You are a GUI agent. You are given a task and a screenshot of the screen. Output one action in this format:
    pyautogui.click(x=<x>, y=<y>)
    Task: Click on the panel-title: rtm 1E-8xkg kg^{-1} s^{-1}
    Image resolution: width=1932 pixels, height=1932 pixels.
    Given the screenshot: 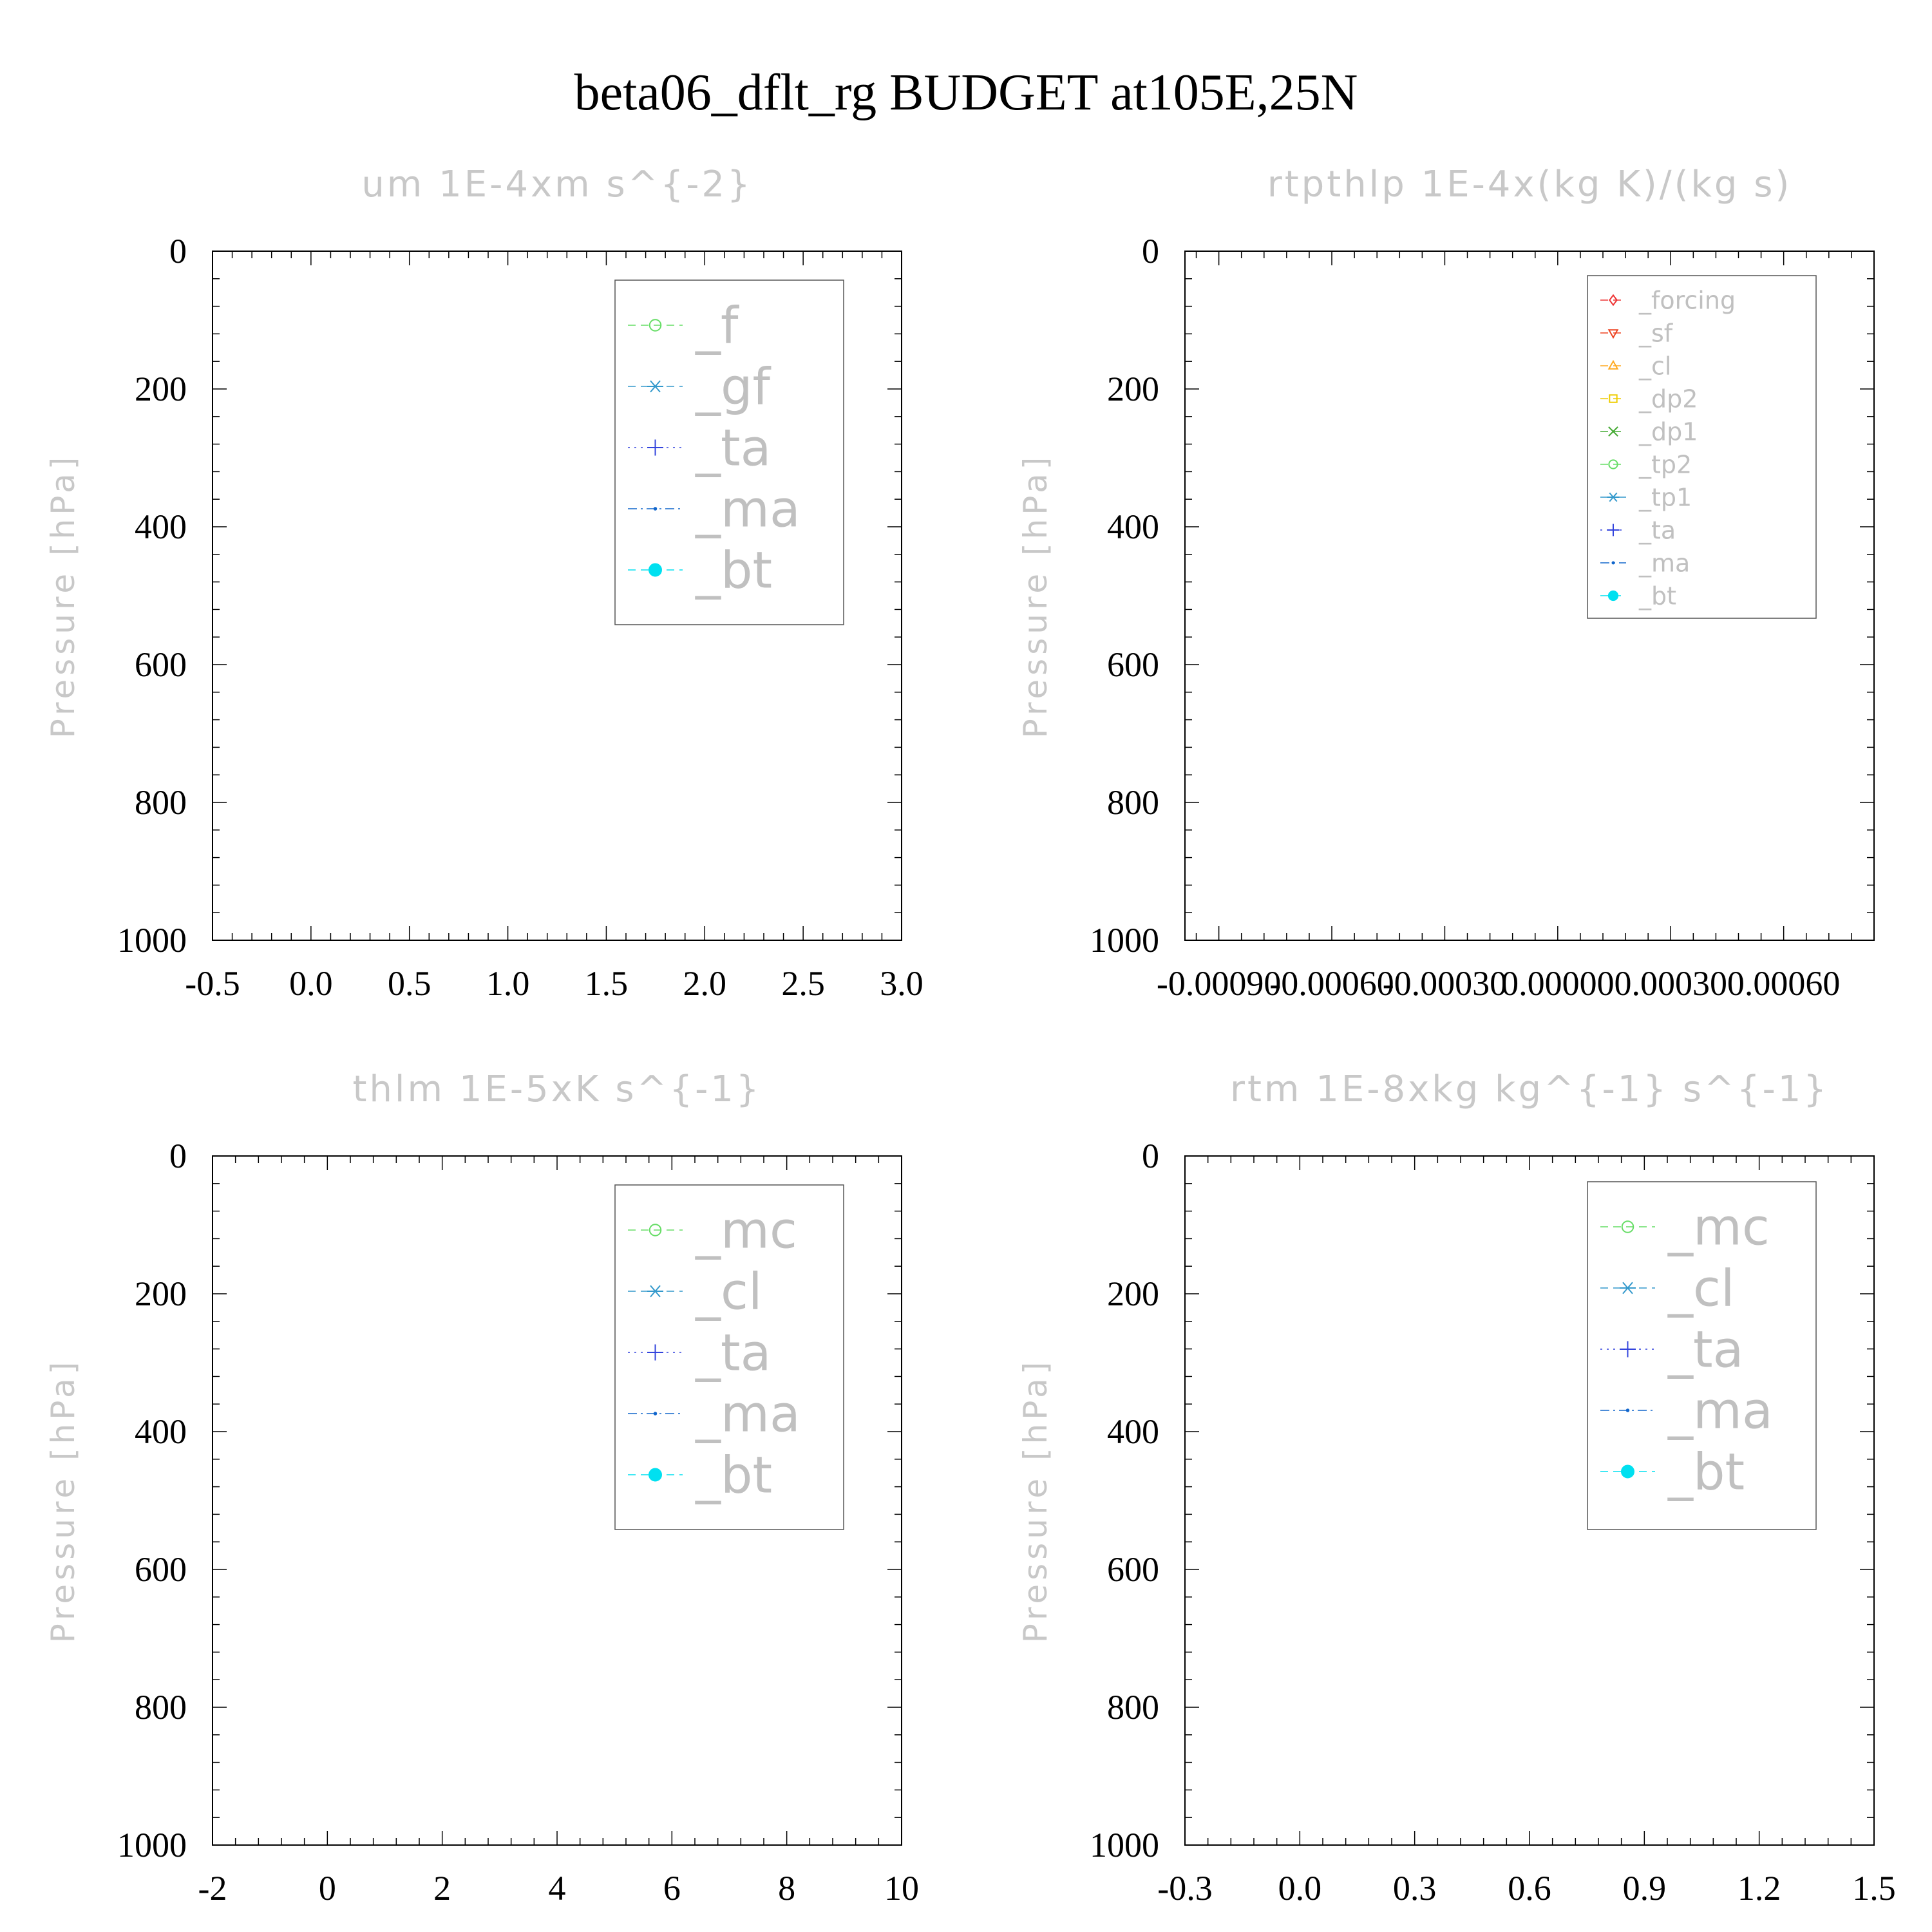 What is the action you would take?
    pyautogui.click(x=1529, y=1089)
    